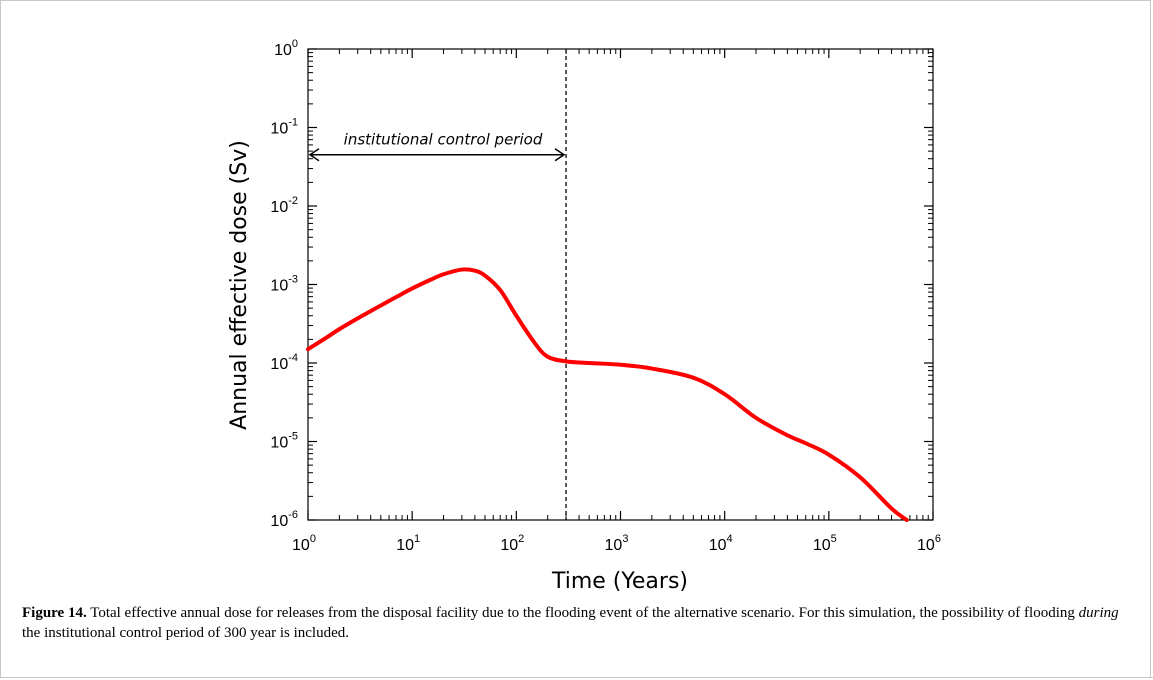 Image resolution: width=1153 pixels, height=680 pixels. I want to click on x-tick-labels: 10⁰ 10¹ 10² 10³ 10⁴ 10⁵ 10⁶, so click(616, 543).